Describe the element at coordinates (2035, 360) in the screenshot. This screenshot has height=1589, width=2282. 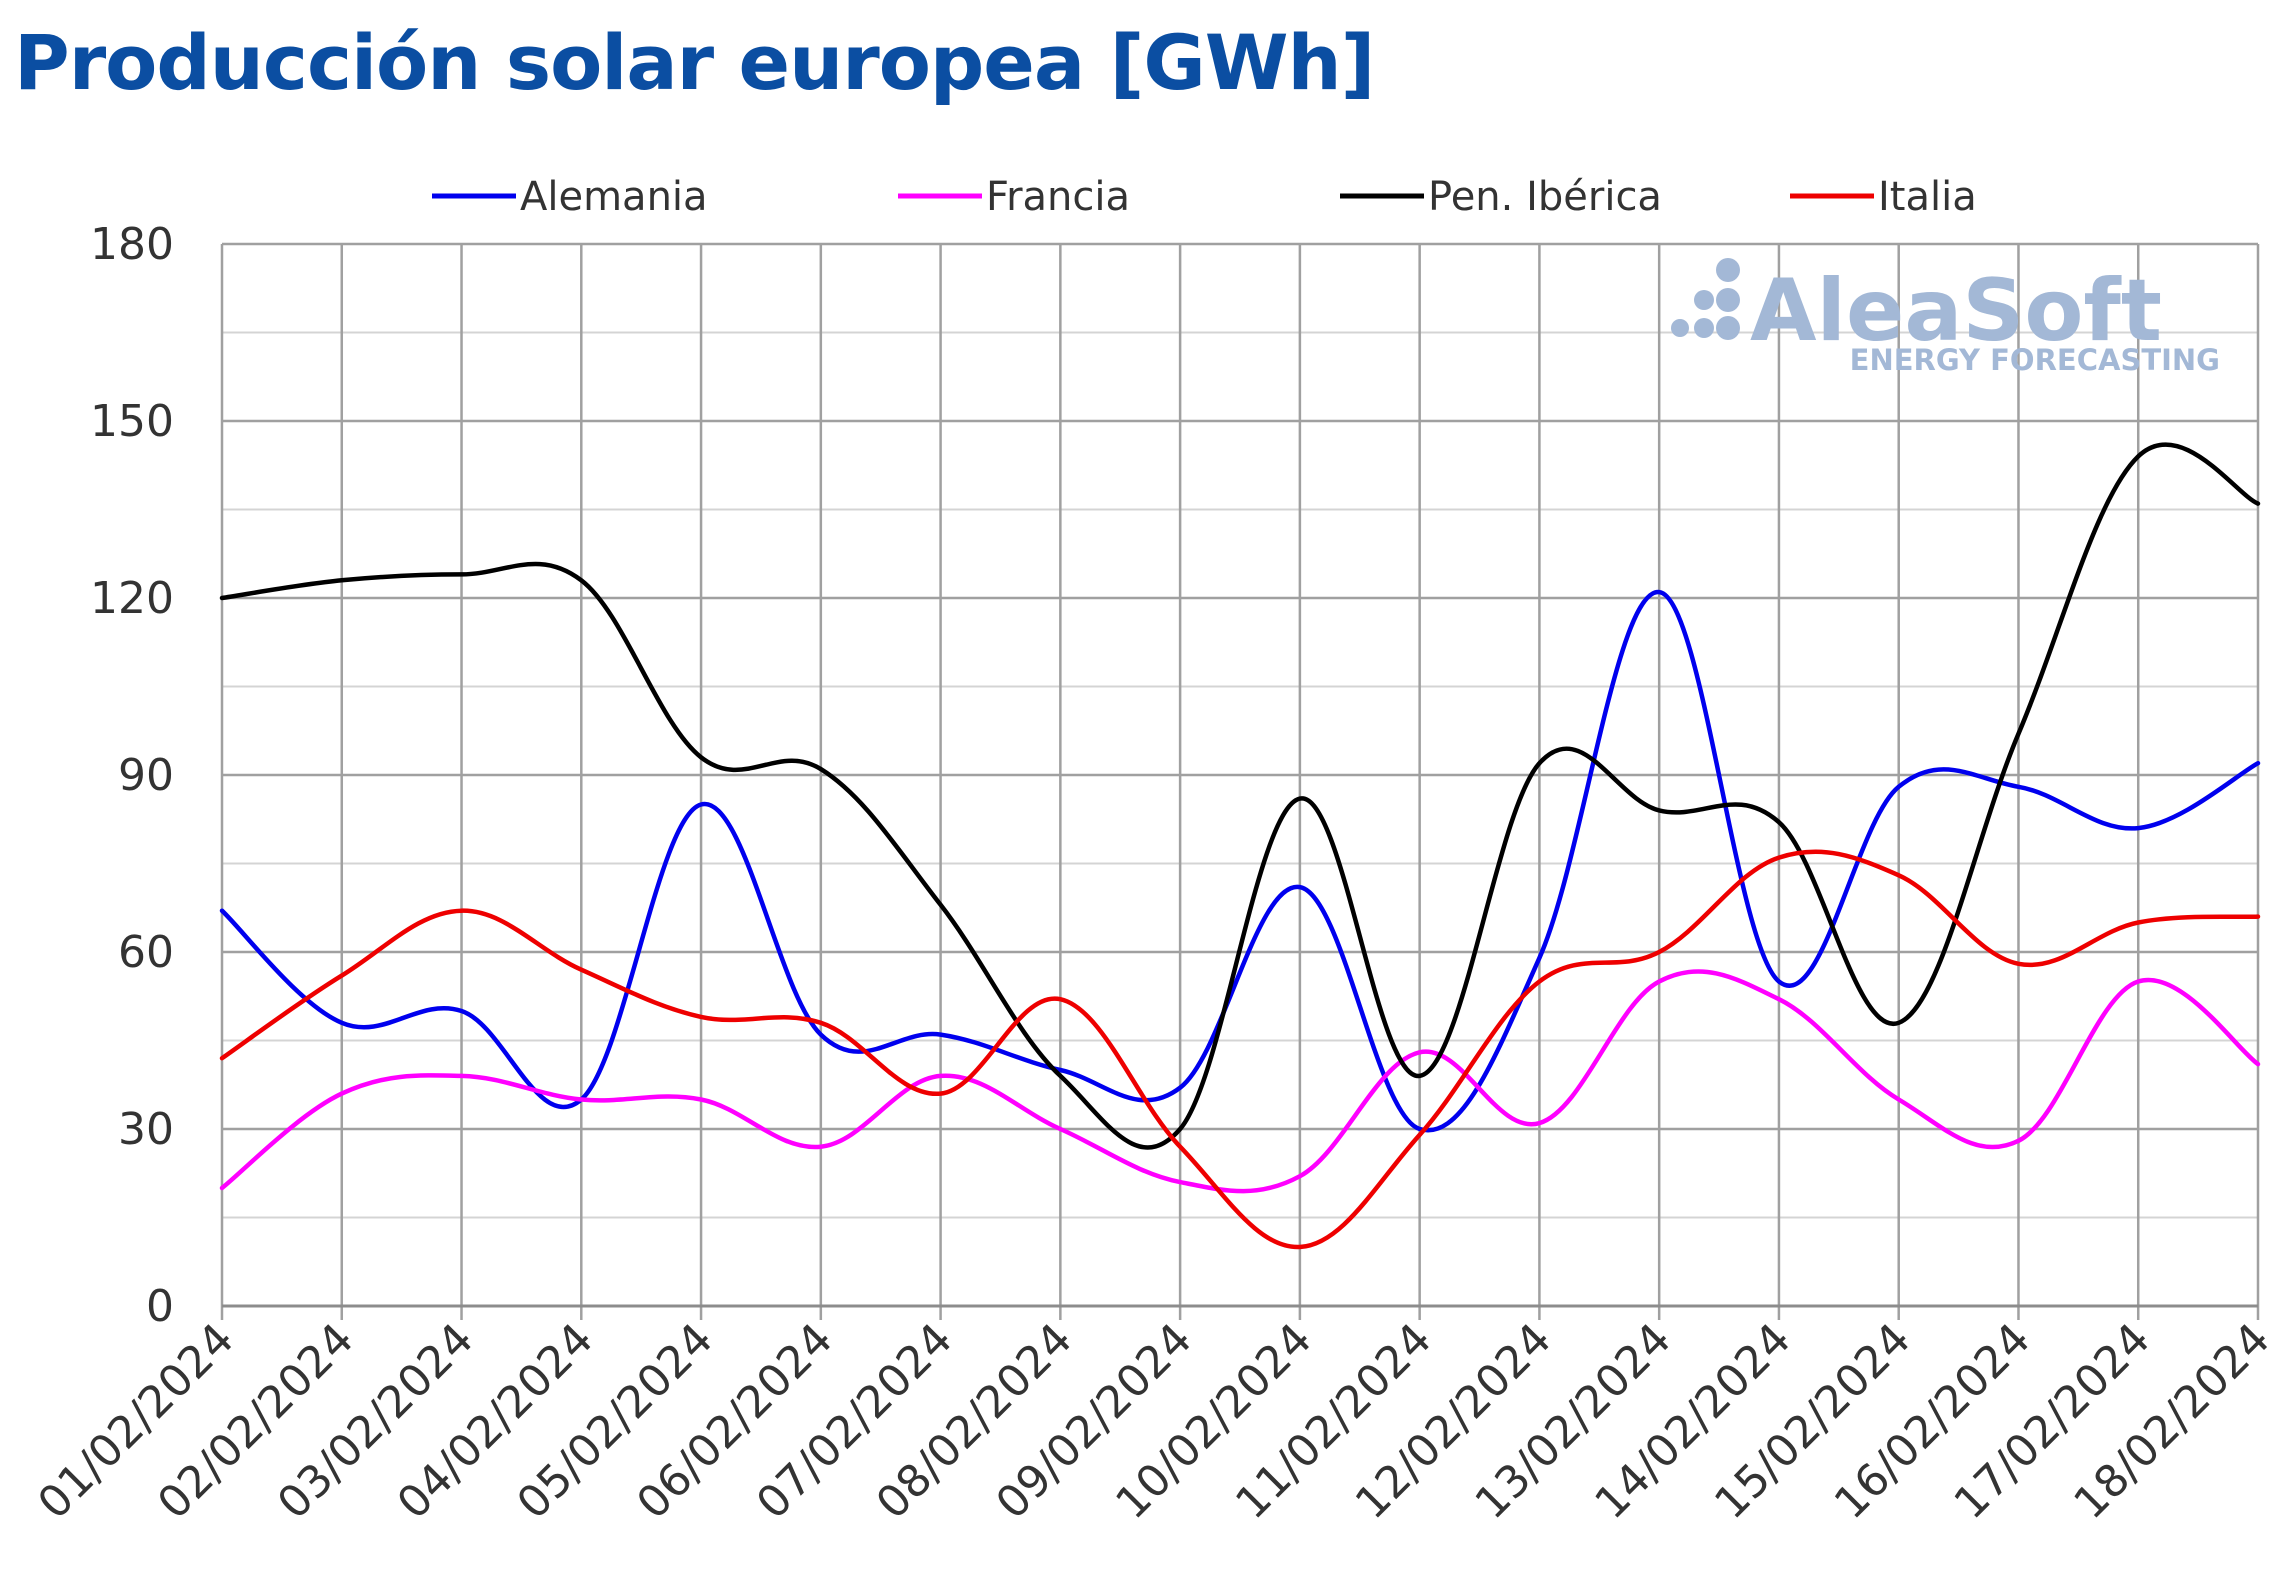
I see `watermark-tagline: ENERGY FORECASTING` at that location.